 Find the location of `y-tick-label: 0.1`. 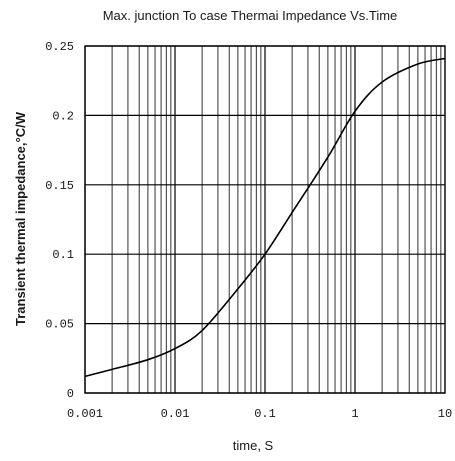

y-tick-label: 0.1 is located at coordinates (63, 255).